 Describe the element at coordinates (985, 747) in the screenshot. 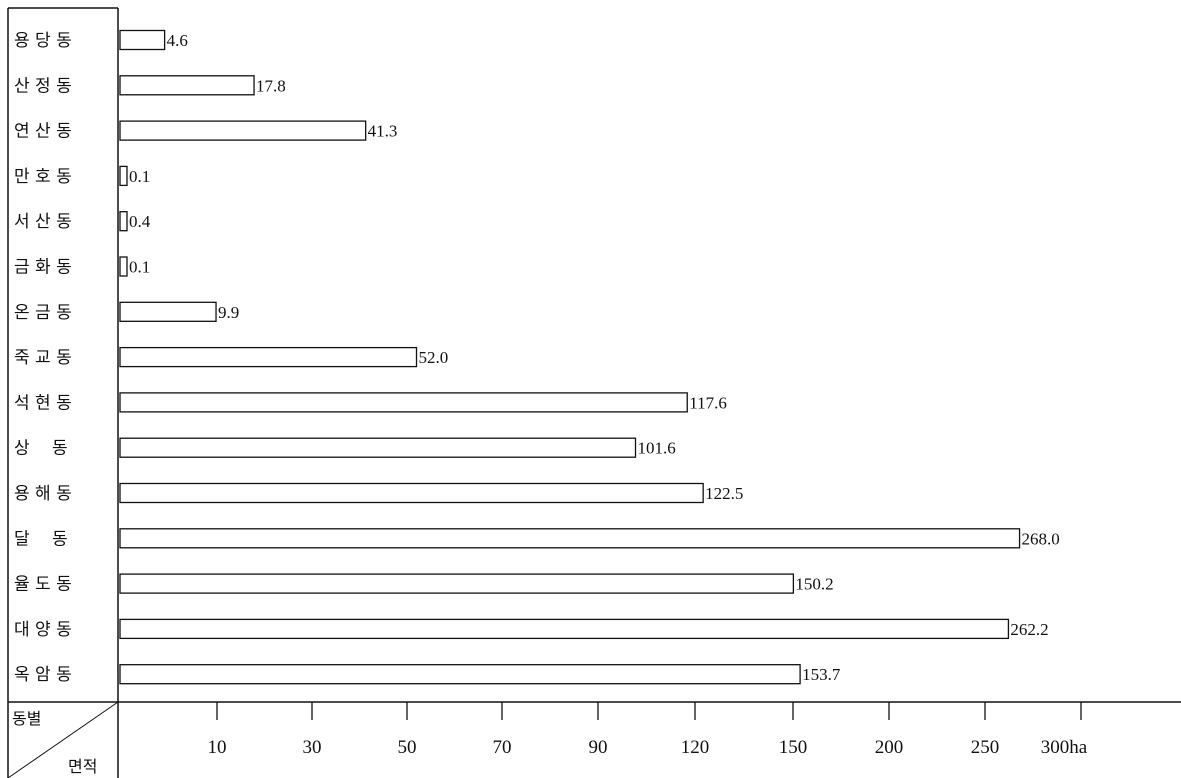

I see `tick-label: 250` at that location.